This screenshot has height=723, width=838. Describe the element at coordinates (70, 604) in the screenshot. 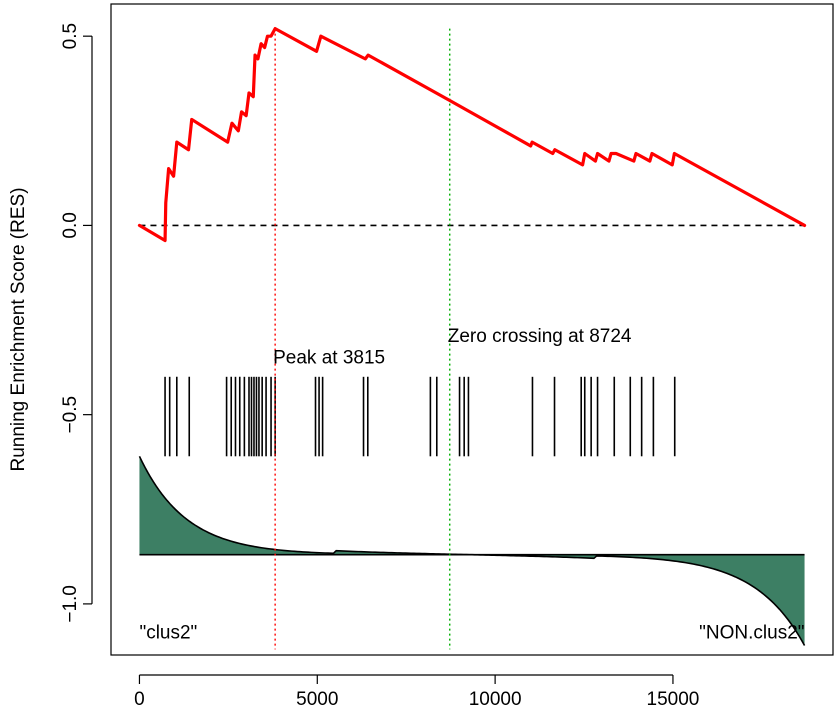

I see `y-tick-label: −1.0` at that location.